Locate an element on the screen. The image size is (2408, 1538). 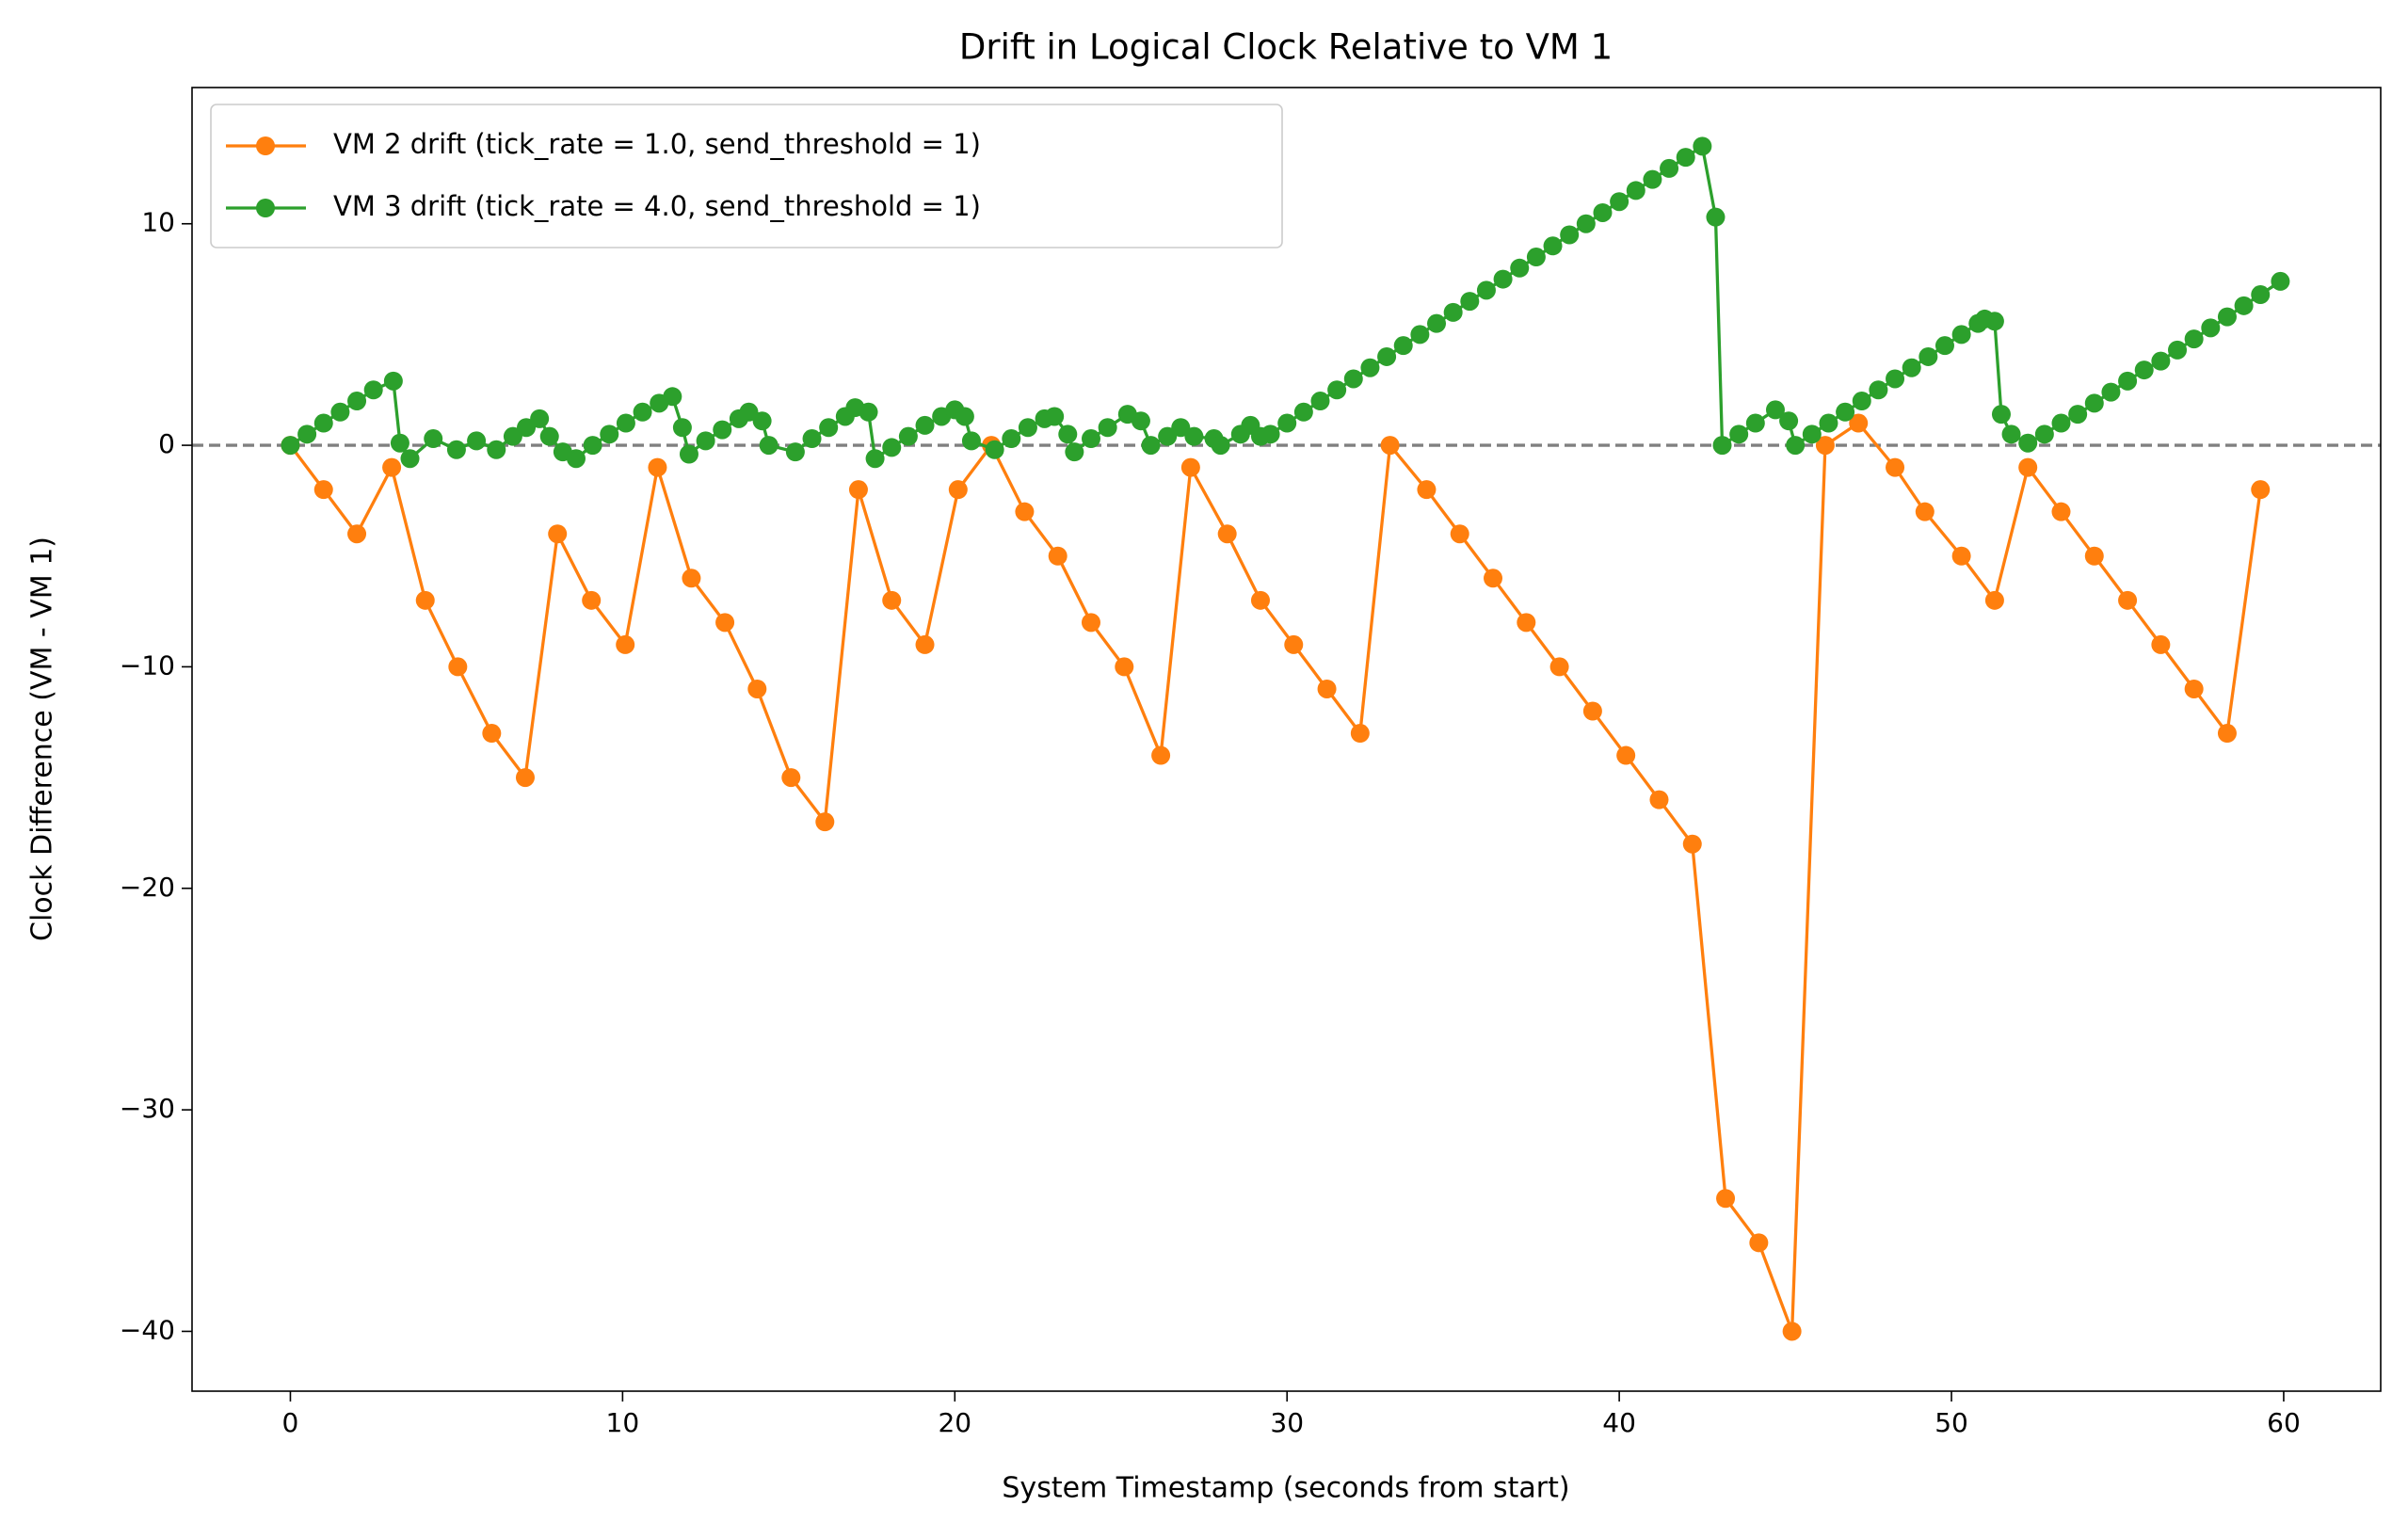
chart-title: Drift in Logical Clock Relative to VM 1 is located at coordinates (1286, 47).